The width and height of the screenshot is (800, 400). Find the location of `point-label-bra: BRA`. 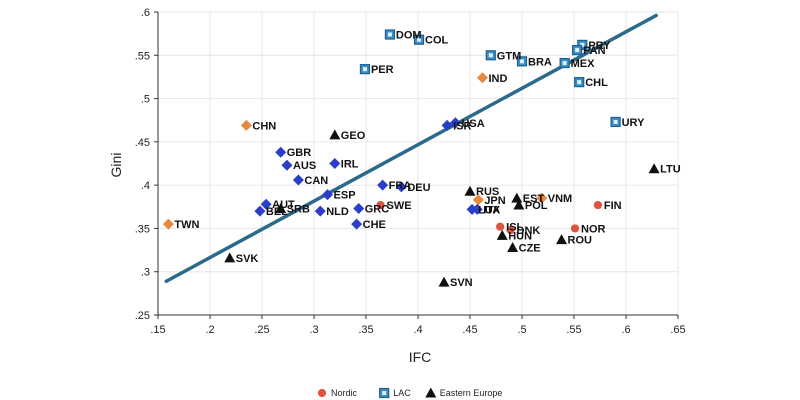

point-label-bra: BRA is located at coordinates (540, 62).